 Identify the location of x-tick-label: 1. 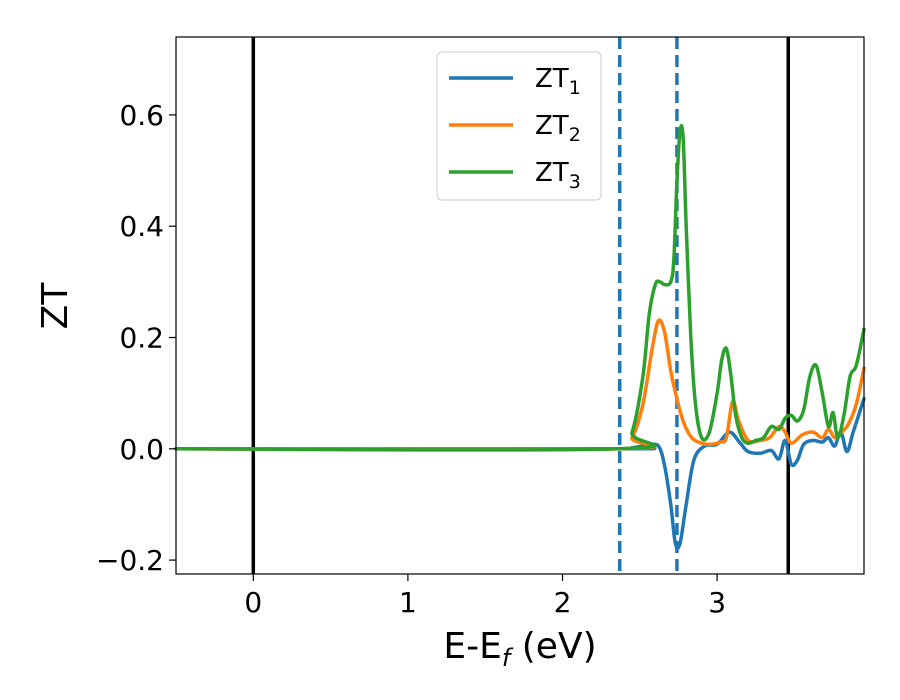
(408, 602).